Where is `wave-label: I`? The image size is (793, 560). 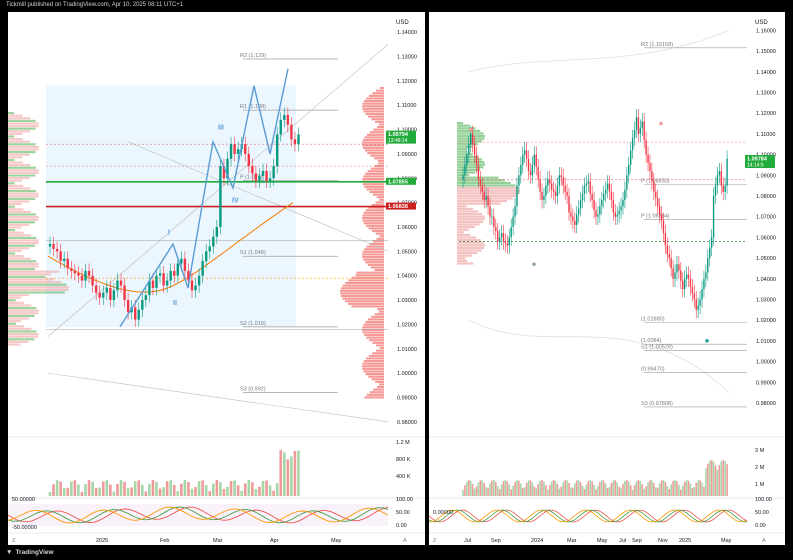
wave-label: I is located at coordinates (169, 232).